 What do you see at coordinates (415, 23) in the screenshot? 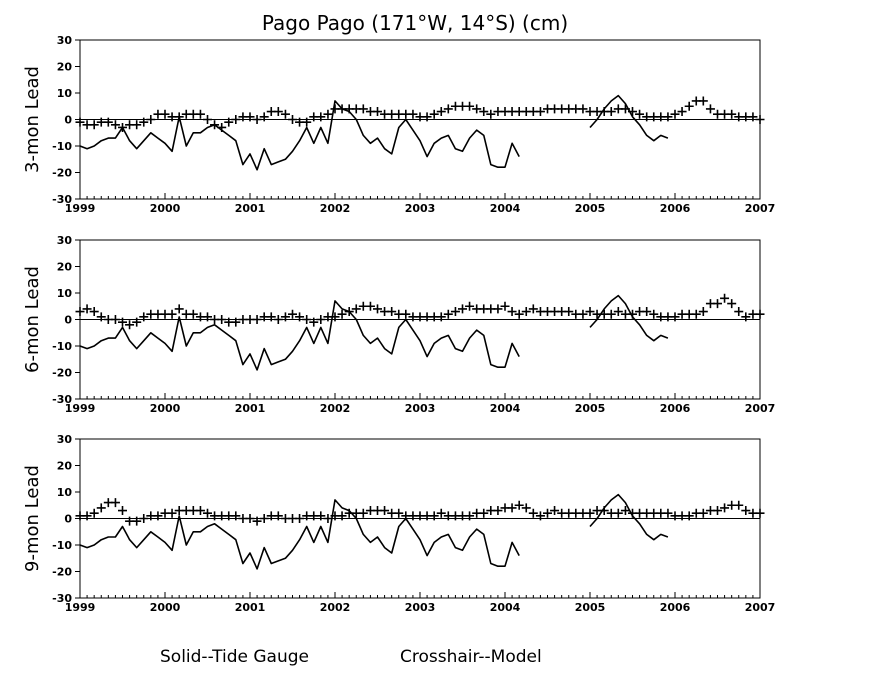
I see `chart-title: Pago Pago (171°W, 14°S) (cm)` at bounding box center [415, 23].